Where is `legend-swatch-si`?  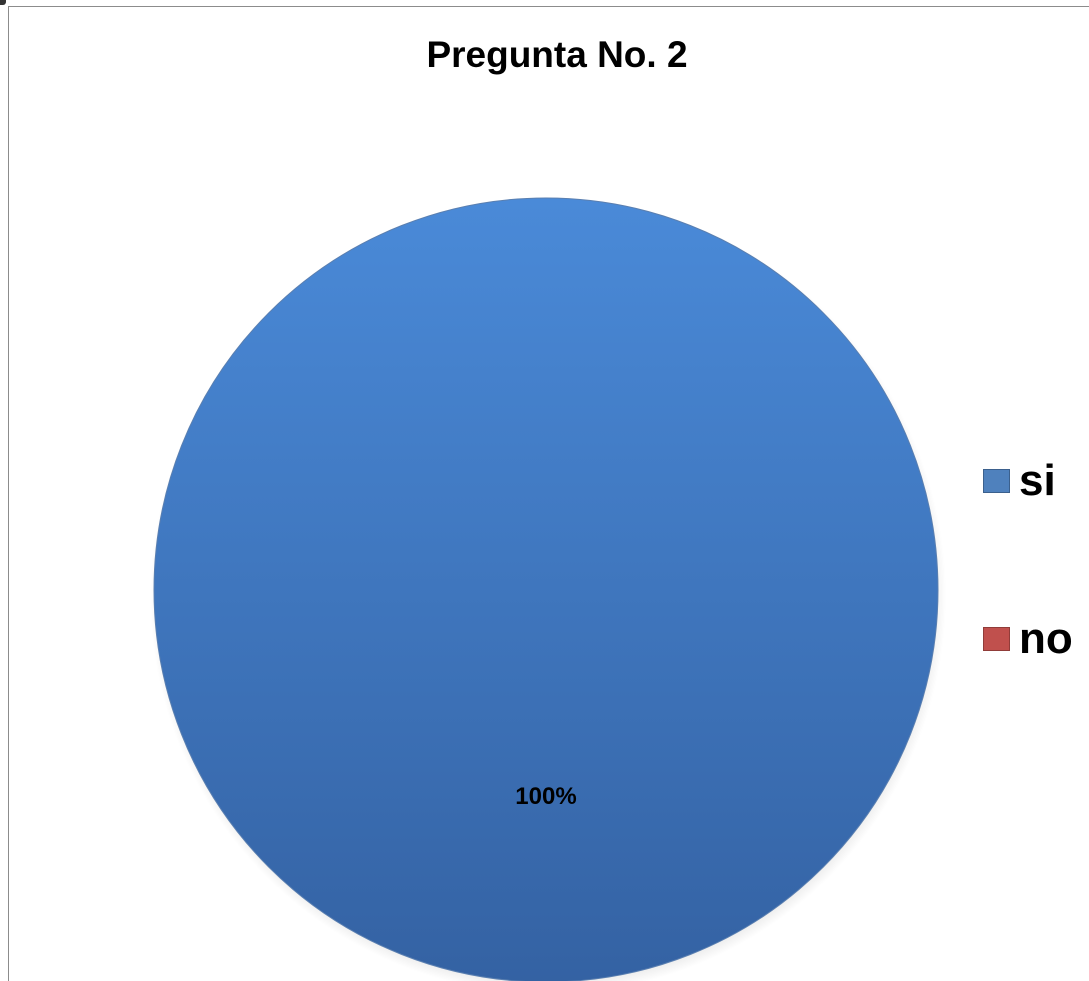
legend-swatch-si is located at coordinates (996, 481).